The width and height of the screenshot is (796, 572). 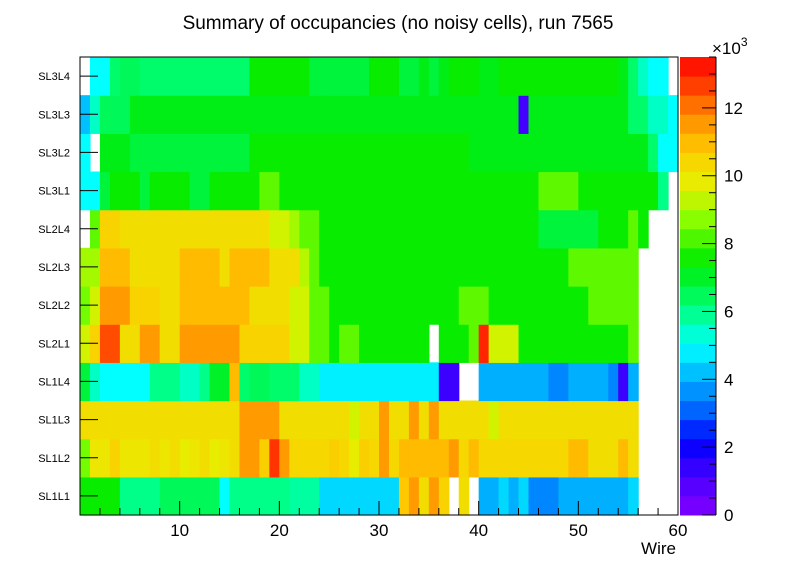 What do you see at coordinates (728, 244) in the screenshot?
I see `z-tick-label: 8` at bounding box center [728, 244].